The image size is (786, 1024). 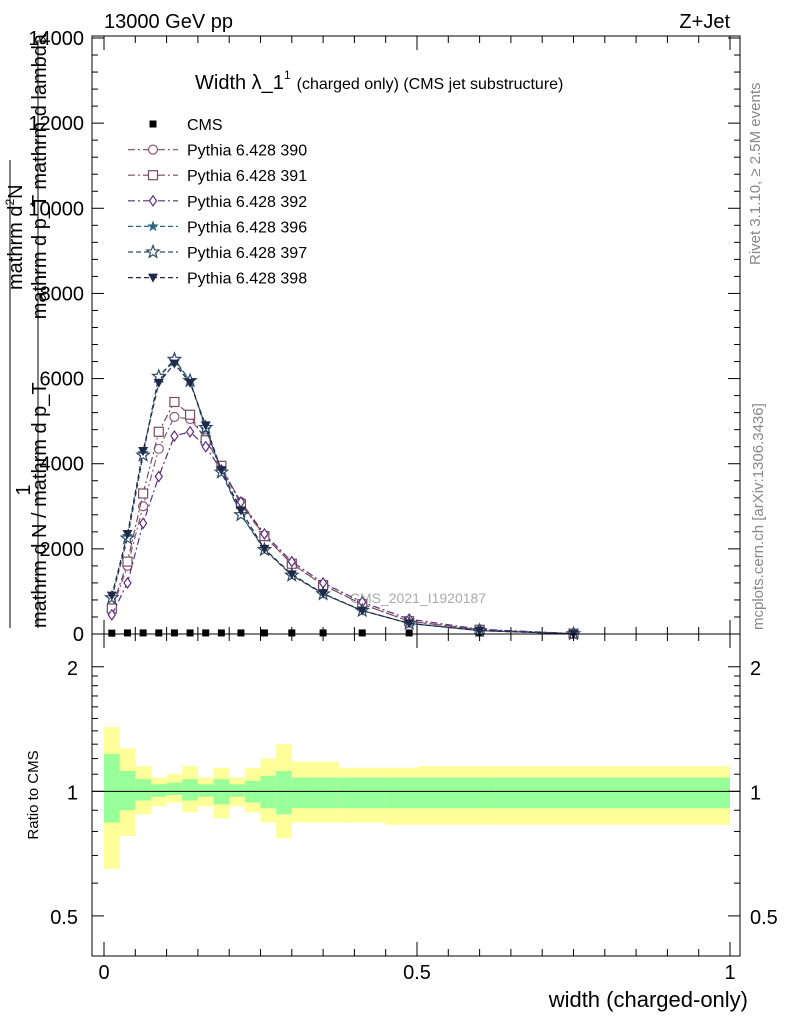 I want to click on rivet-note: Rivet 3.1.10, ≥ 2.5M events, so click(x=755, y=174).